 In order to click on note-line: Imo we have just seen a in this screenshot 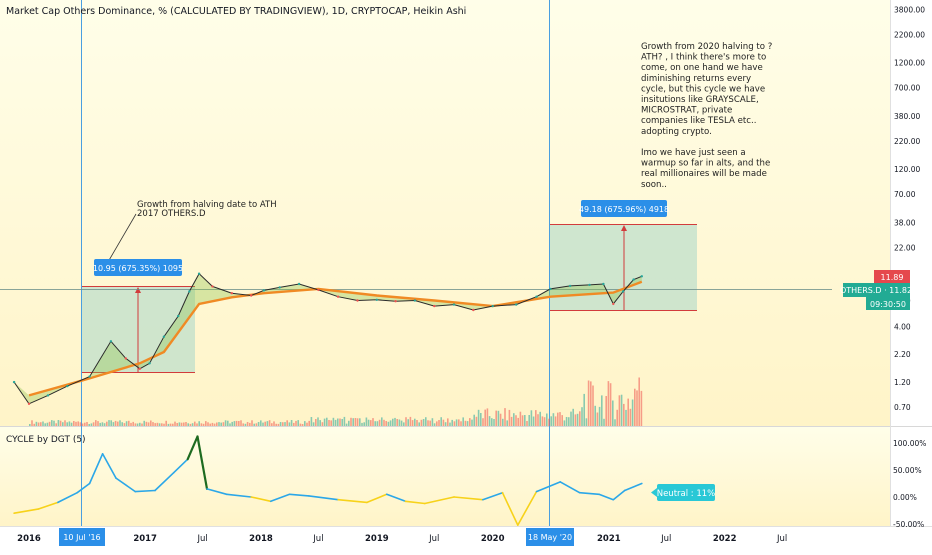, I will do `click(693, 153)`.